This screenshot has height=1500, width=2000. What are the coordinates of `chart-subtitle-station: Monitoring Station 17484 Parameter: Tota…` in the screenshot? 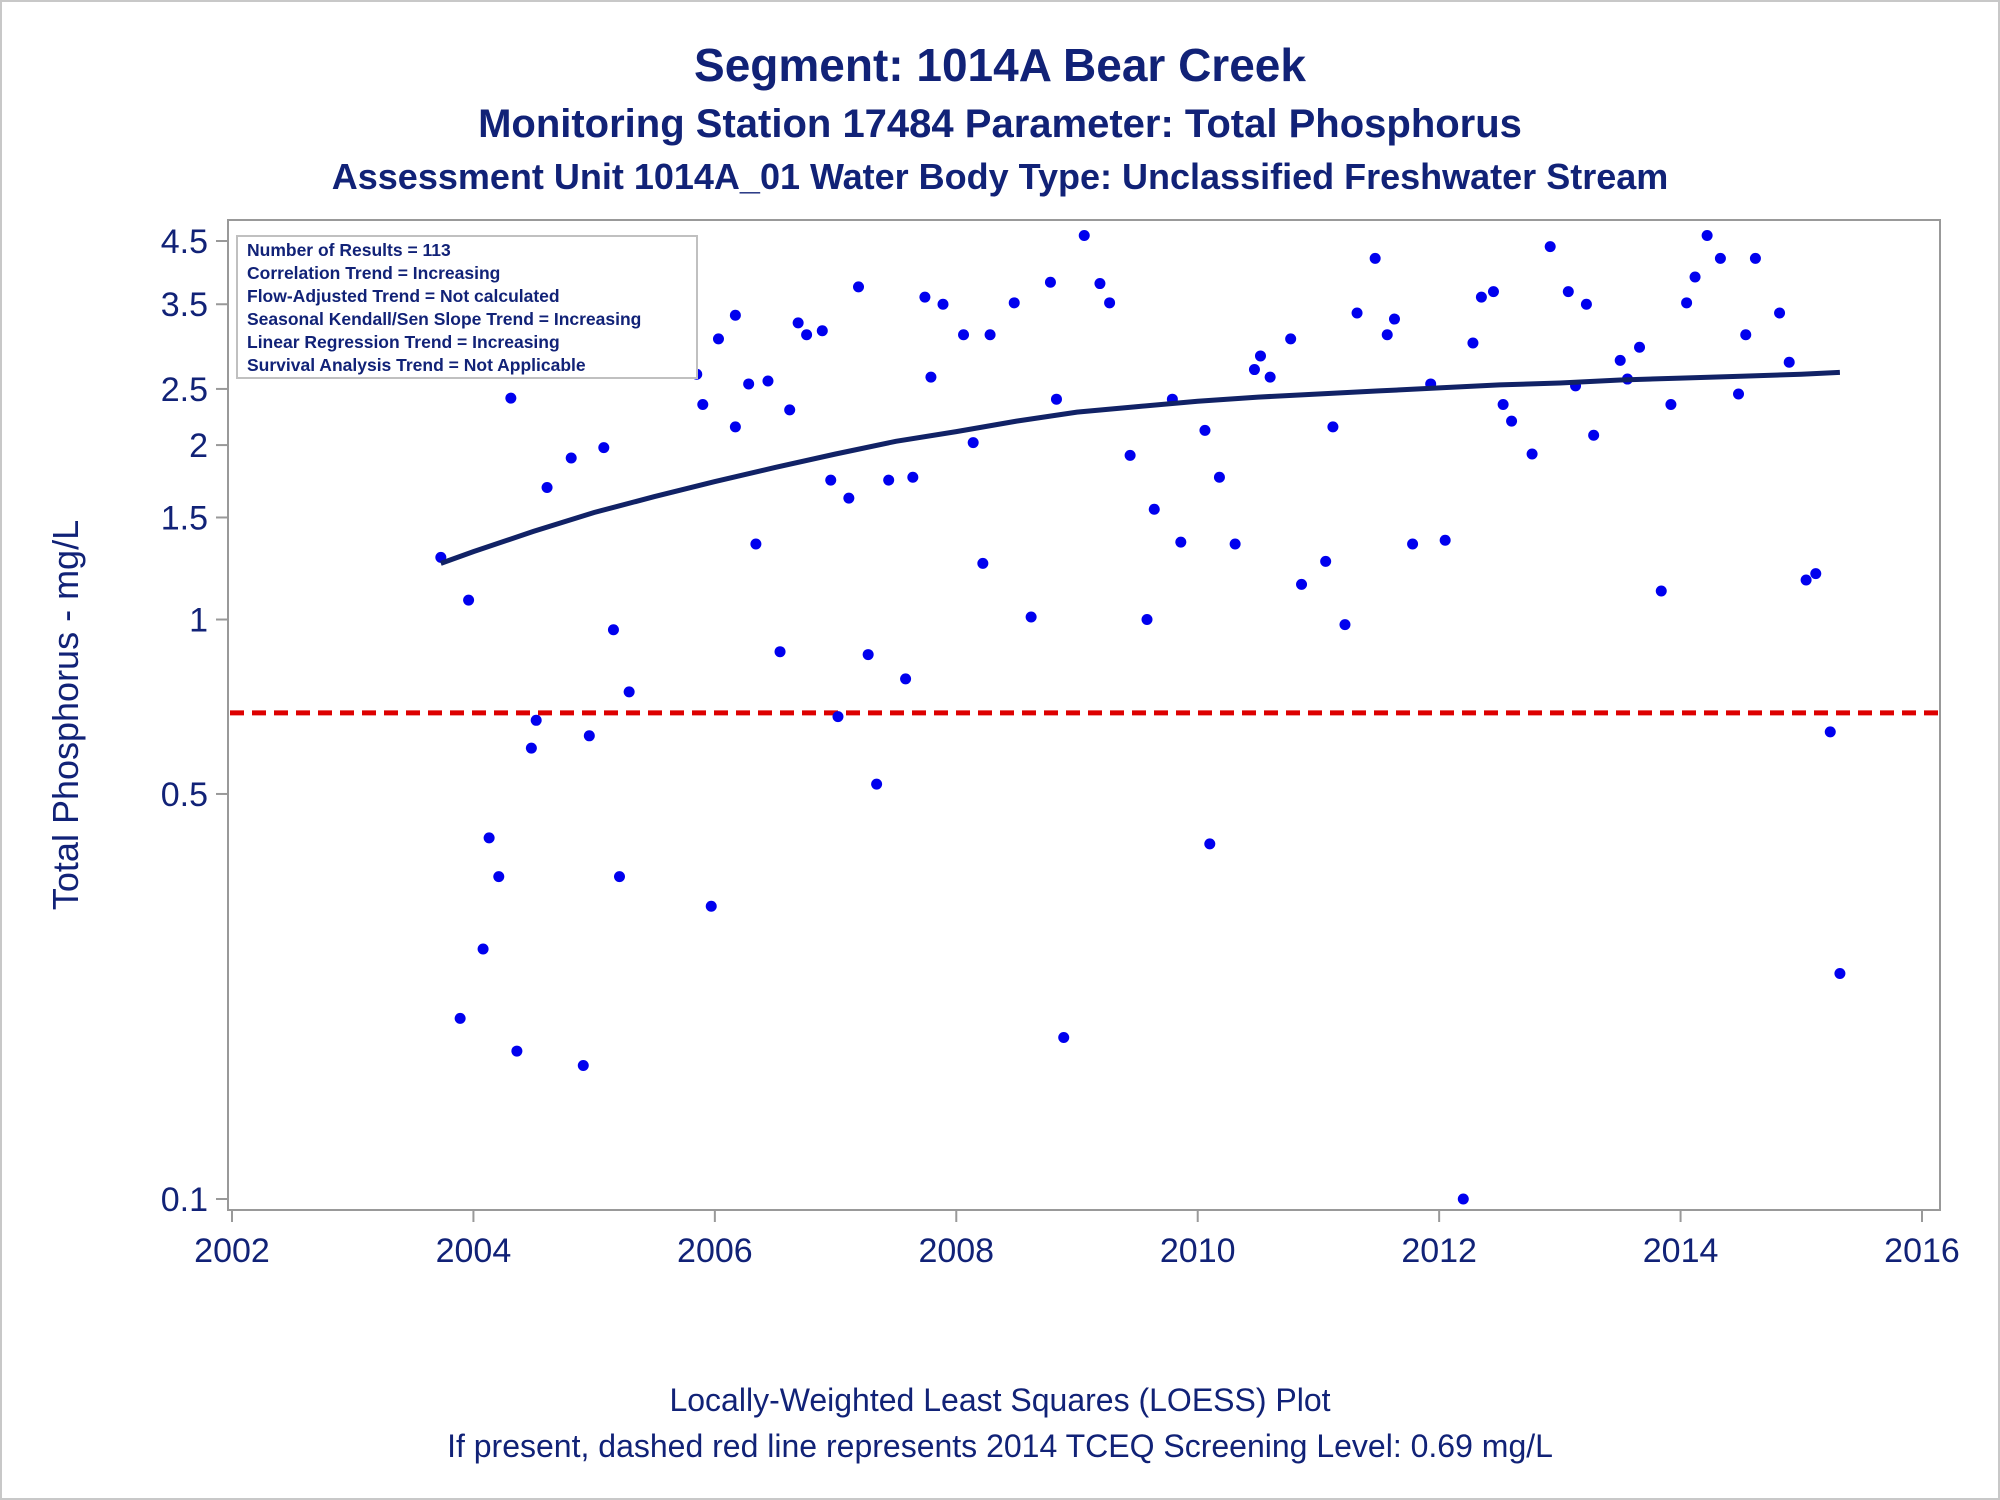 It's located at (1000, 124).